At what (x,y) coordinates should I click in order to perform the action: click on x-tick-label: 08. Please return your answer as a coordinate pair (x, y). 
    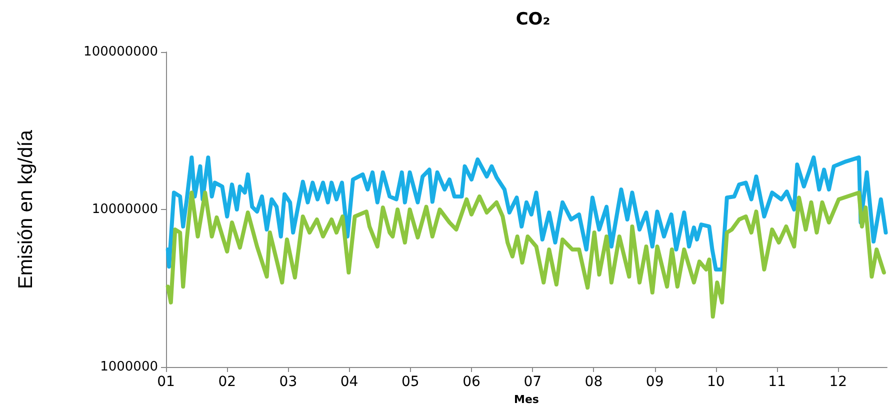
    Looking at the image, I should click on (593, 382).